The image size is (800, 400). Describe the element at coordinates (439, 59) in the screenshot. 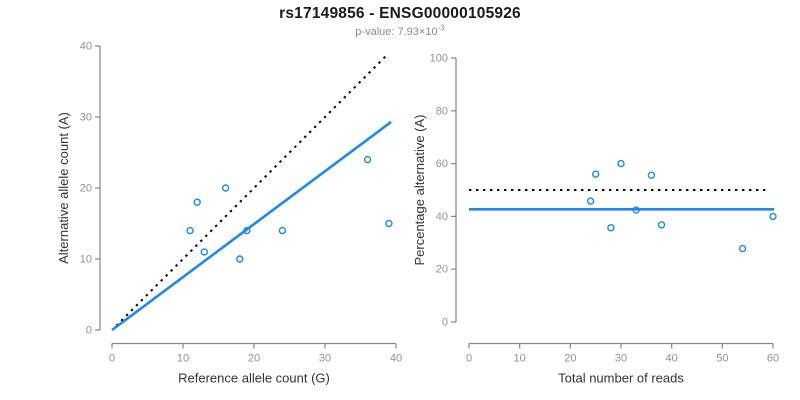

I see `y-tick-label: 100` at that location.